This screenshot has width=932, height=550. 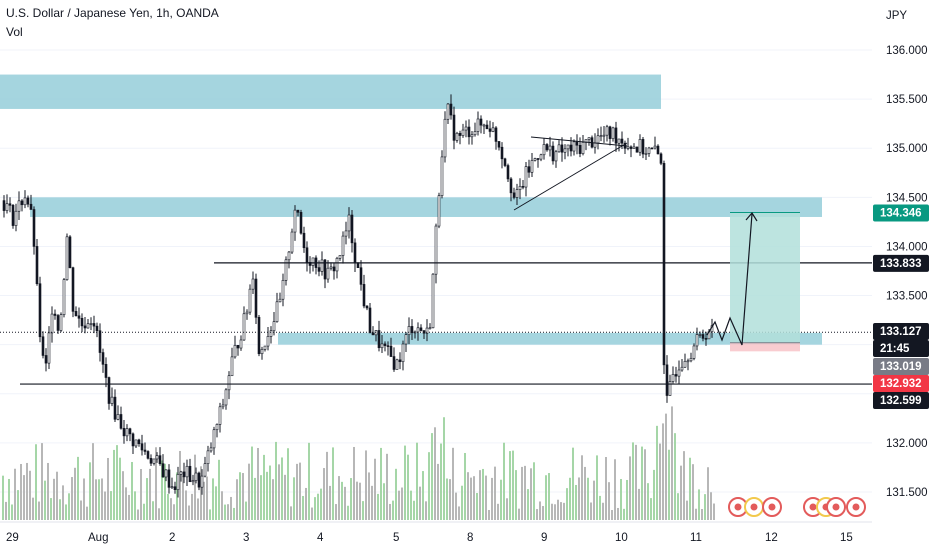 What do you see at coordinates (907, 493) in the screenshot?
I see `price-tick-label: 131.500` at bounding box center [907, 493].